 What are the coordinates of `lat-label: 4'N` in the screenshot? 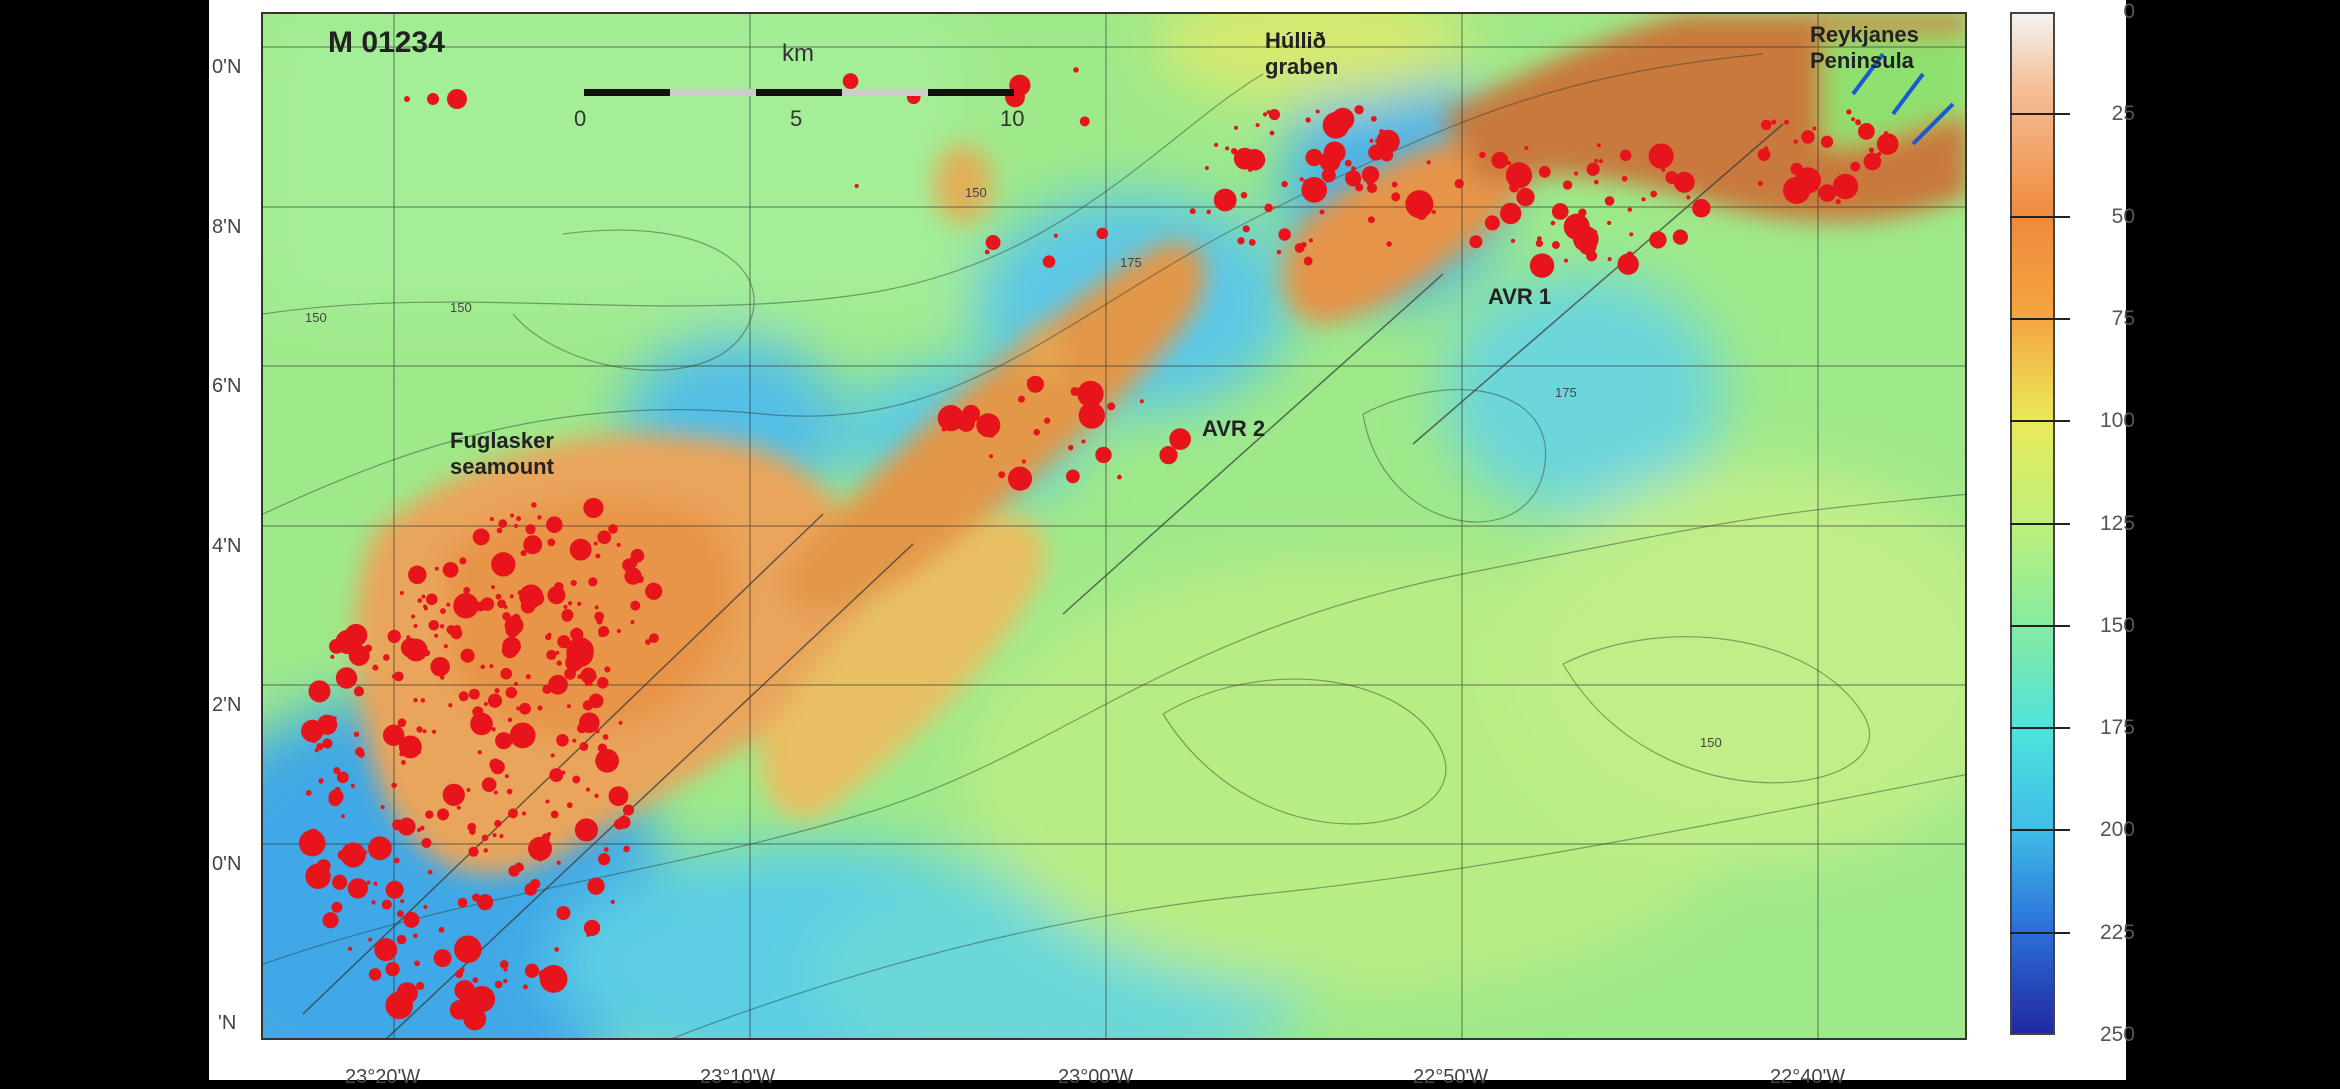 It's located at (227, 546).